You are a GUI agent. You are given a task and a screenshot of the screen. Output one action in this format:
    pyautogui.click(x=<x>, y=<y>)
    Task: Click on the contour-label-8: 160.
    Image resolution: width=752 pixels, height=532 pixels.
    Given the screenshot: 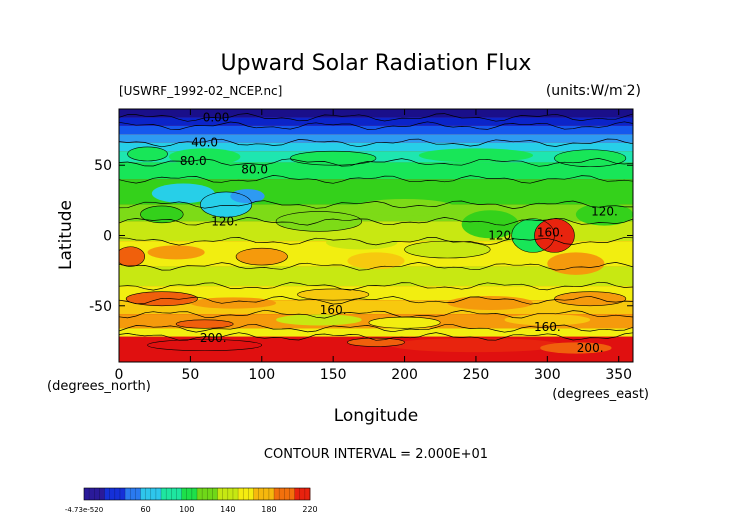 What is the action you would take?
    pyautogui.click(x=333, y=310)
    